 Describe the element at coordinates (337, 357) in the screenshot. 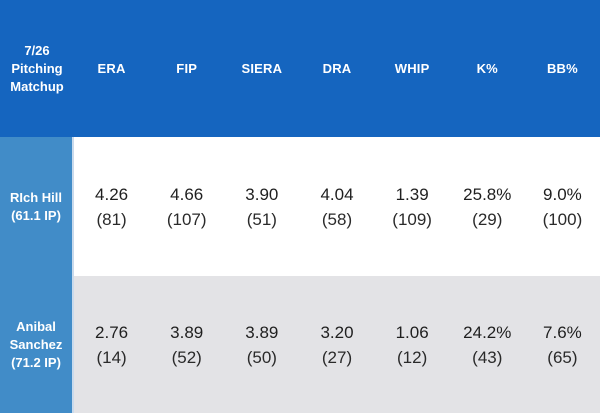

I see `stat-rank: (27)` at that location.